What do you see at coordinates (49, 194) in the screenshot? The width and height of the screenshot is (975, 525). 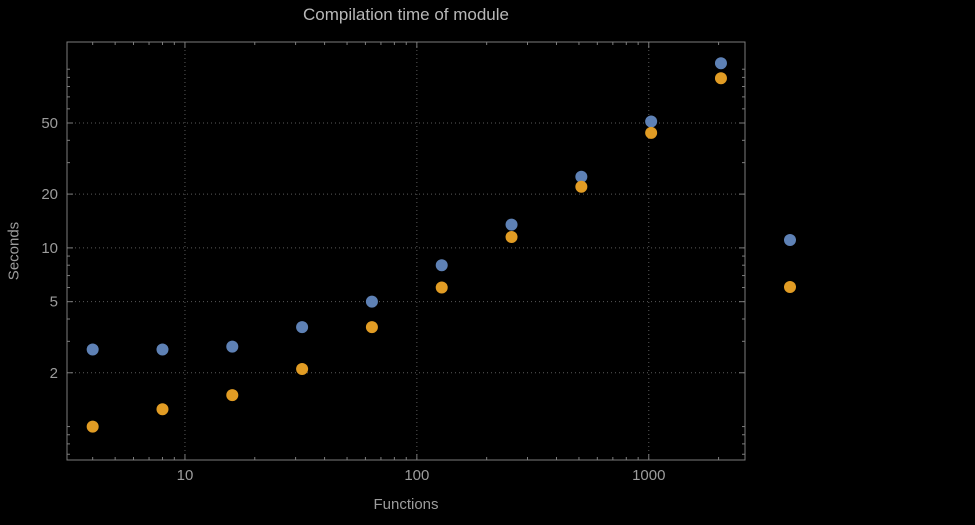 I see `y-tick-label: 20` at bounding box center [49, 194].